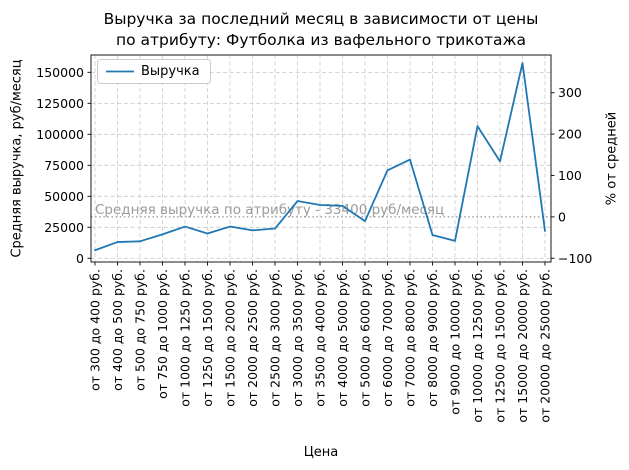 The height and width of the screenshot is (470, 629). What do you see at coordinates (64, 165) in the screenshot?
I see `left-axis-tick-label: 75000` at bounding box center [64, 165].